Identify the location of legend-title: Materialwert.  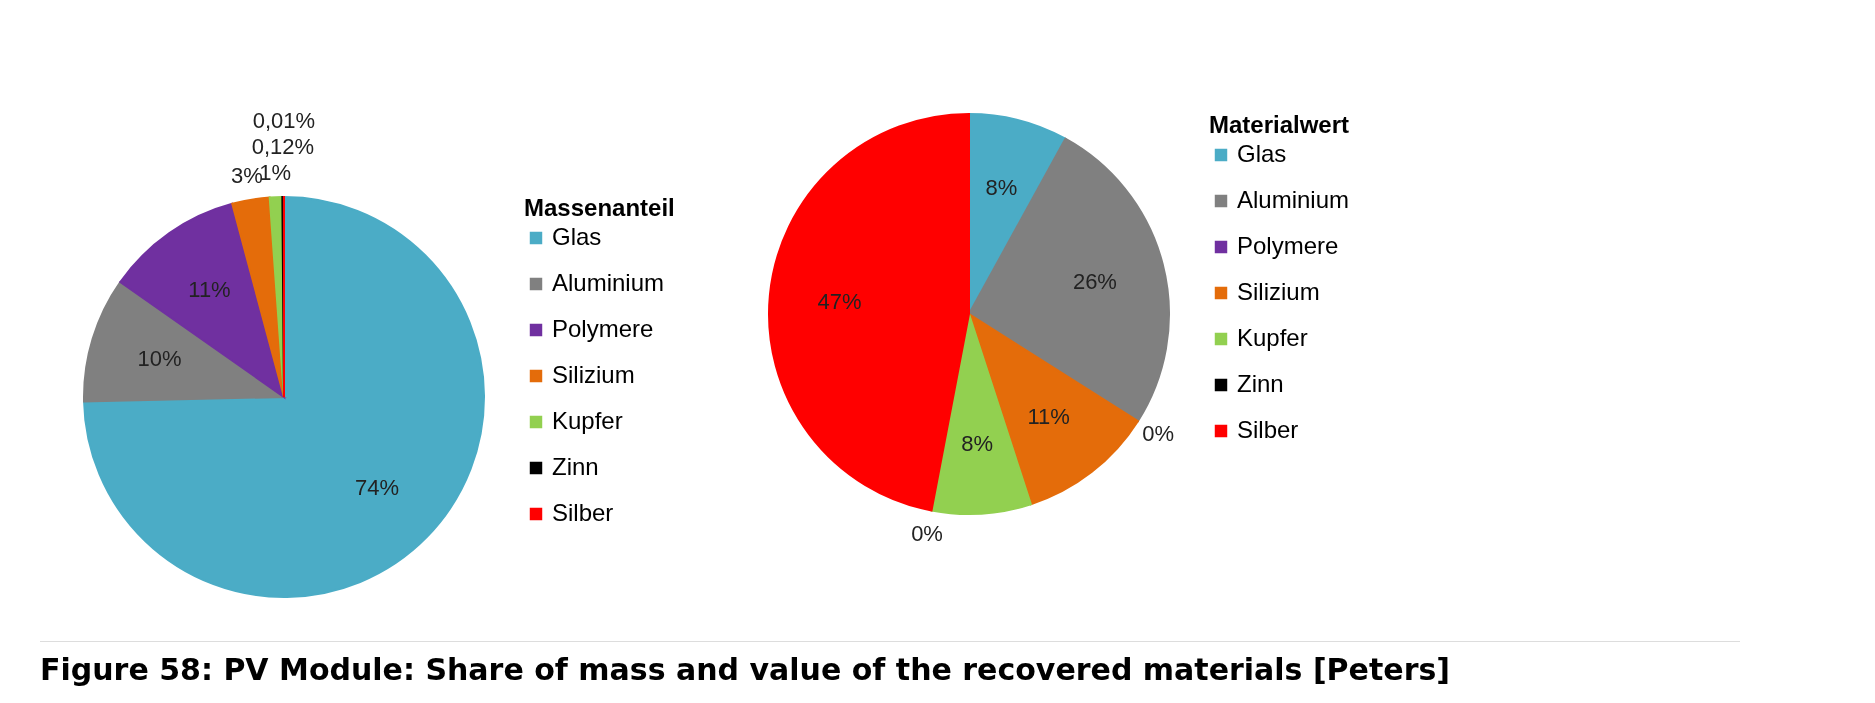
(1279, 124).